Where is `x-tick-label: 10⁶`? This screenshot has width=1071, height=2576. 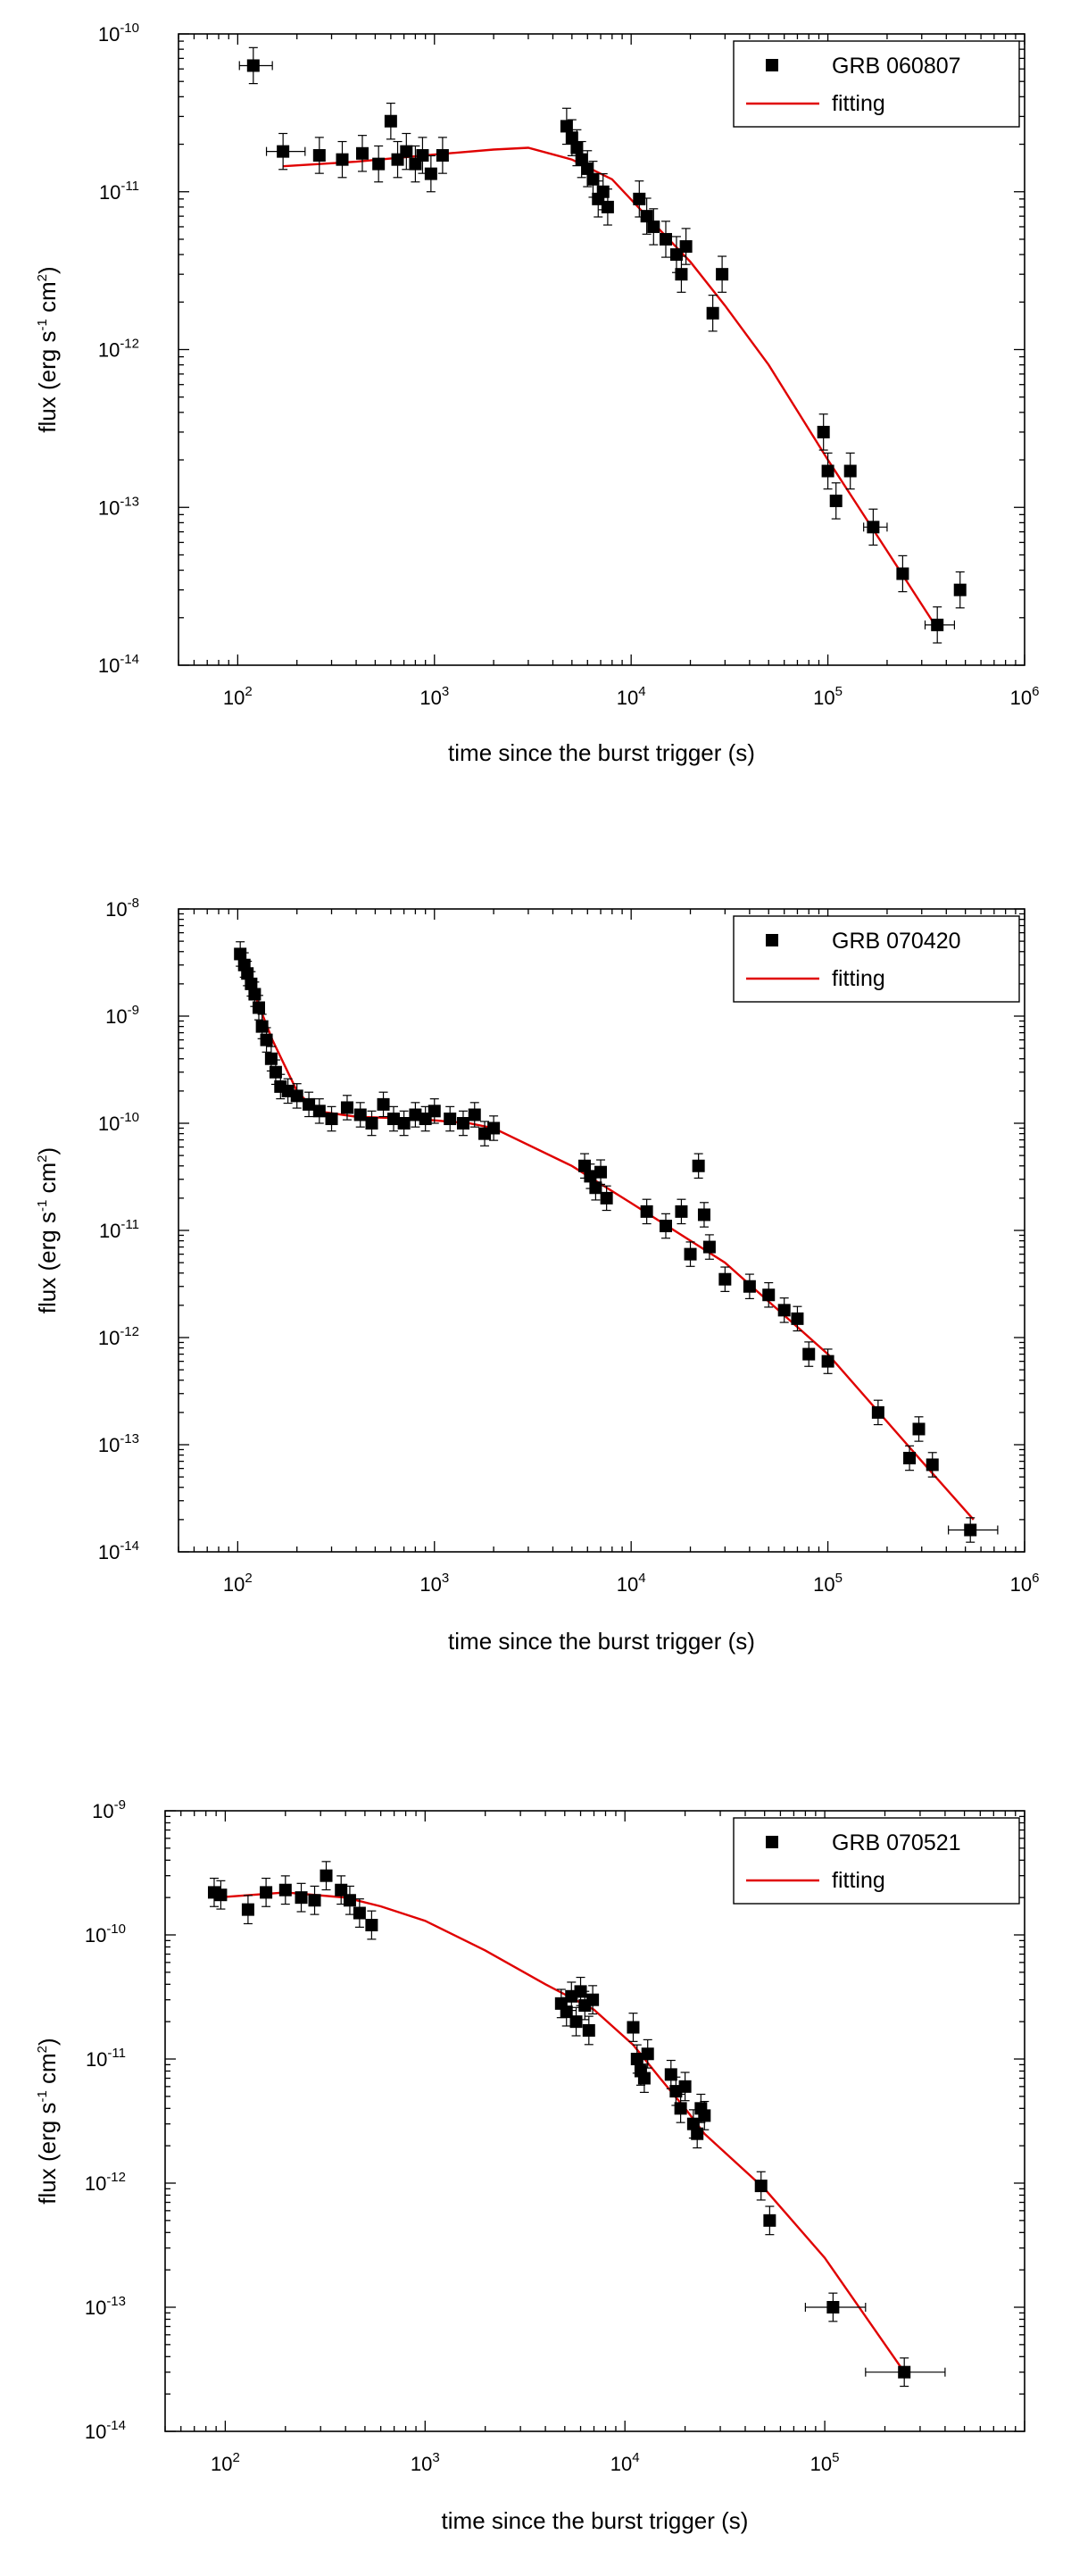 x-tick-label: 10⁶ is located at coordinates (1025, 696).